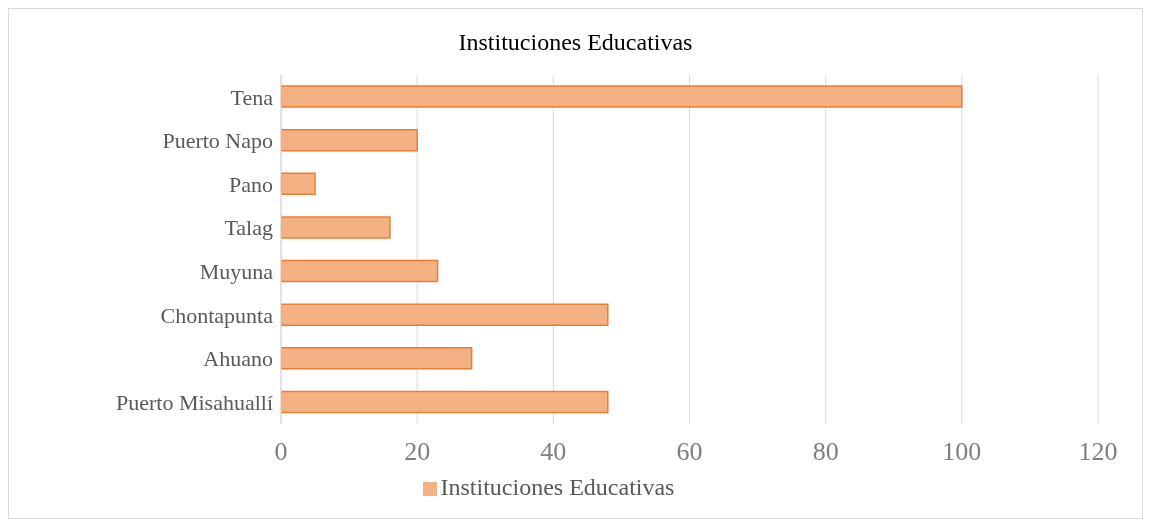 This screenshot has width=1151, height=527. Describe the element at coordinates (962, 452) in the screenshot. I see `x-tick-label: 100` at that location.